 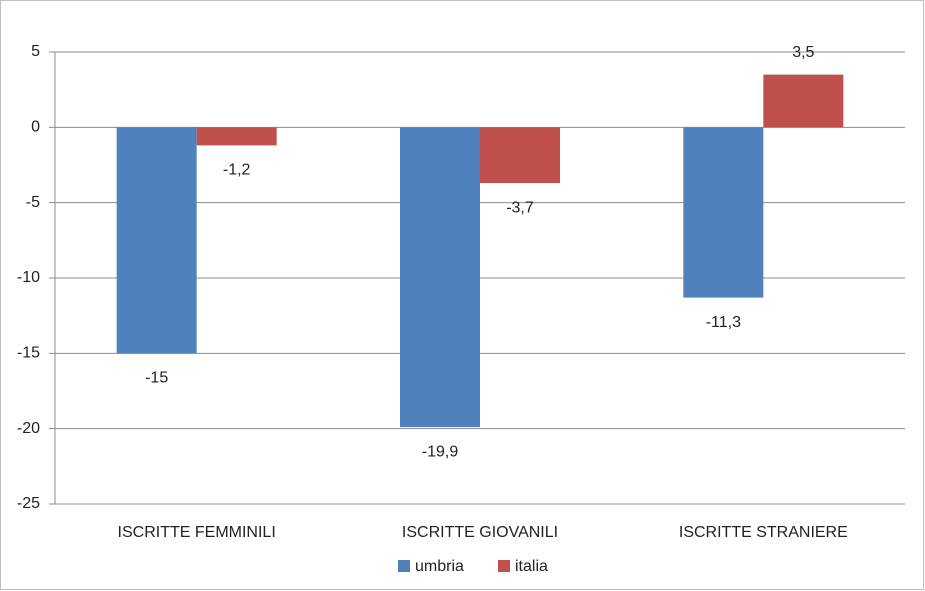 What do you see at coordinates (803, 52) in the screenshot?
I see `data-label: 3,5` at bounding box center [803, 52].